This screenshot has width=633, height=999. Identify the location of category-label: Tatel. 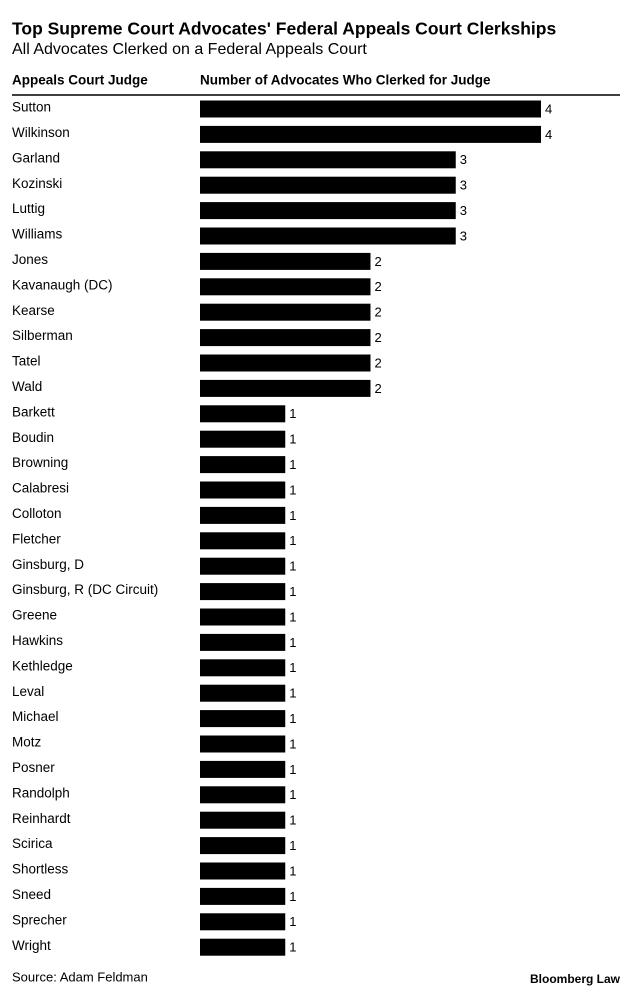
(26, 361).